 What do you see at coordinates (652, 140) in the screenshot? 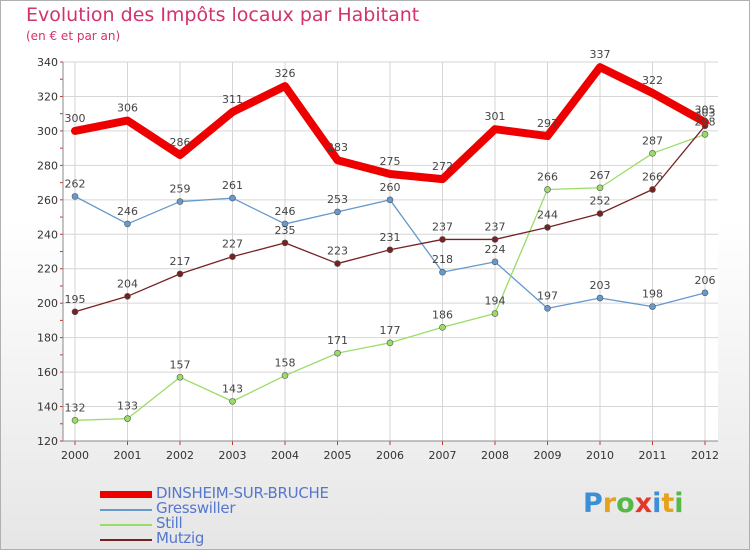
I see `data-label-still: 287` at bounding box center [652, 140].